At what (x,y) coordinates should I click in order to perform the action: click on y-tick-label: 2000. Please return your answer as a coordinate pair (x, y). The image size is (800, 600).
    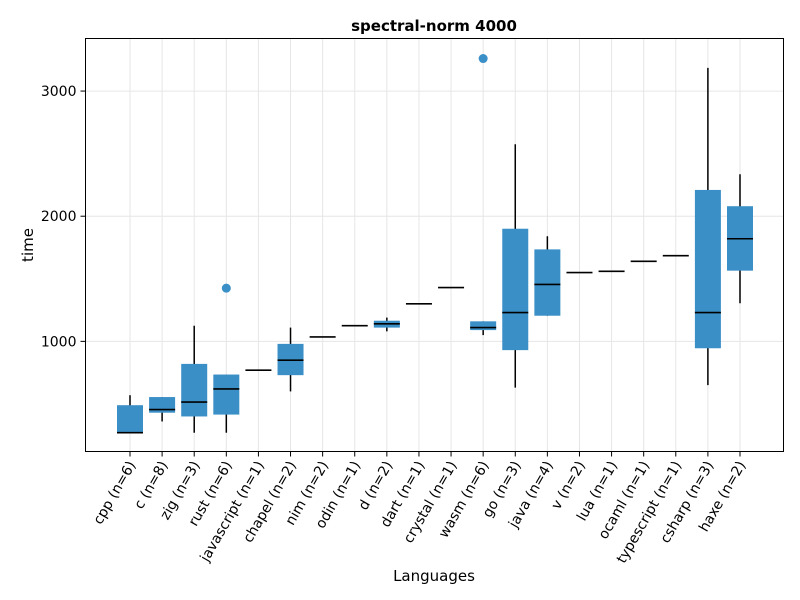
    Looking at the image, I should click on (59, 217).